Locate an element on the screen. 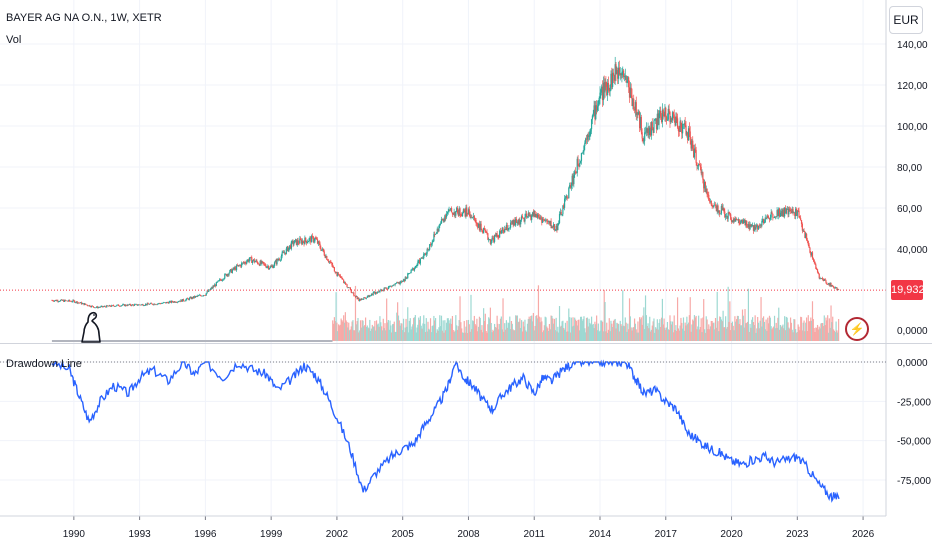 Image resolution: width=932 pixels, height=550 pixels. currency-button: EUR is located at coordinates (906, 20).